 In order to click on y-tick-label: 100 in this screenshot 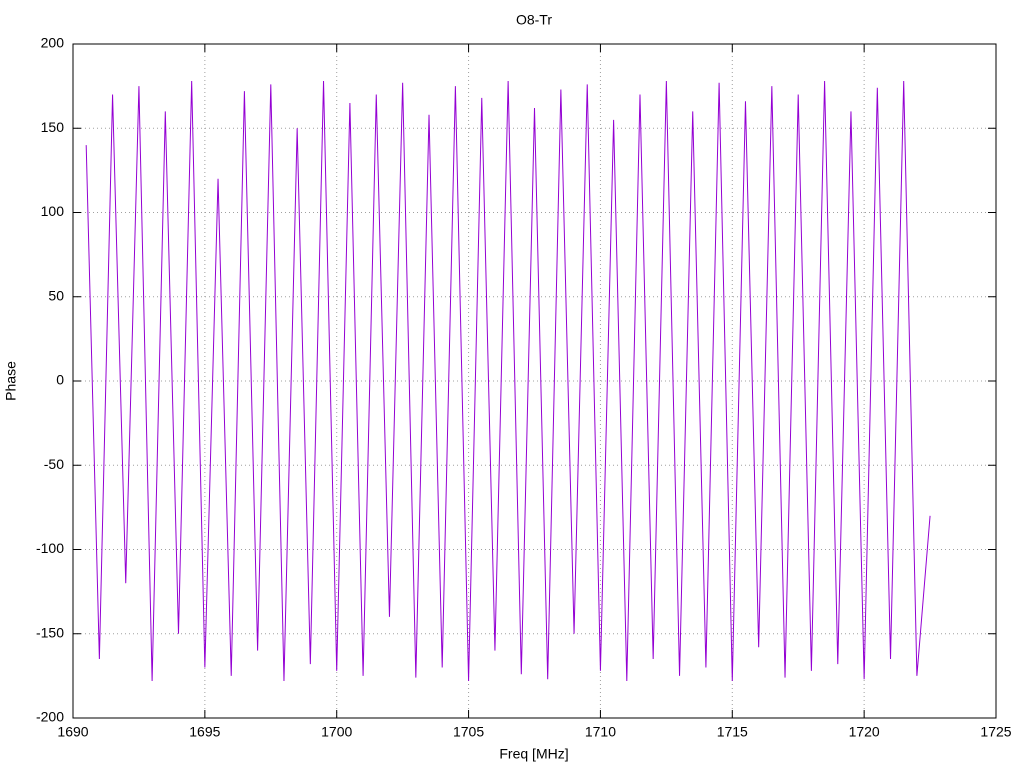, I will do `click(53, 211)`.